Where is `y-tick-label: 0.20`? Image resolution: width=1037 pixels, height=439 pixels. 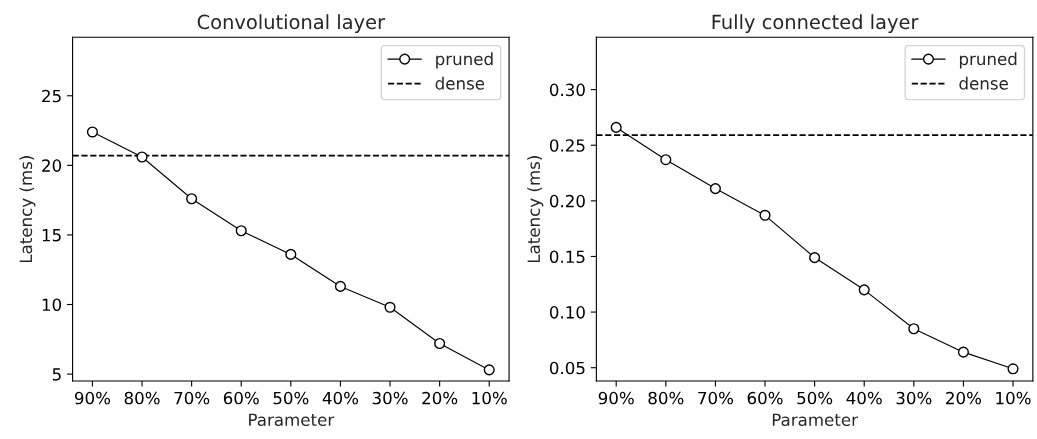 y-tick-label: 0.20 is located at coordinates (567, 201).